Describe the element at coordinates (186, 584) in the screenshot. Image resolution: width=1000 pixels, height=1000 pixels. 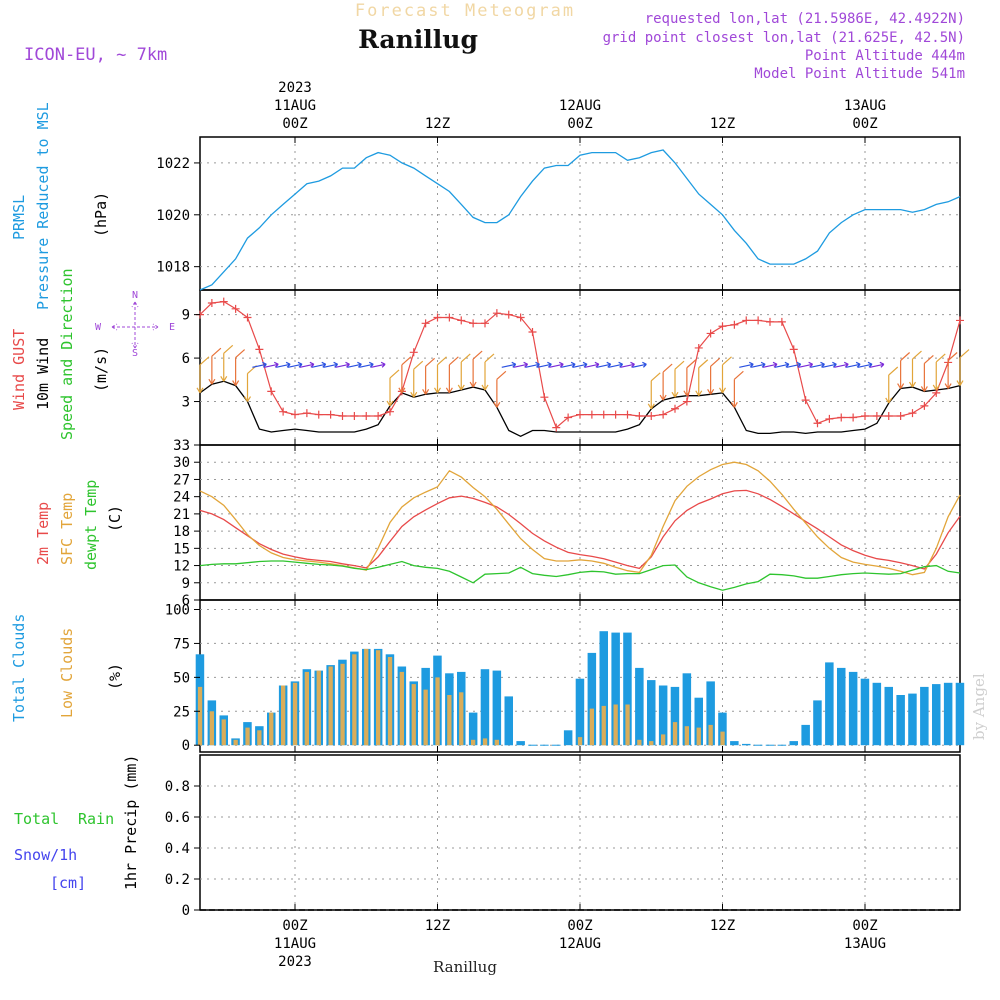
I see `ytick-label-temperature: 9` at that location.